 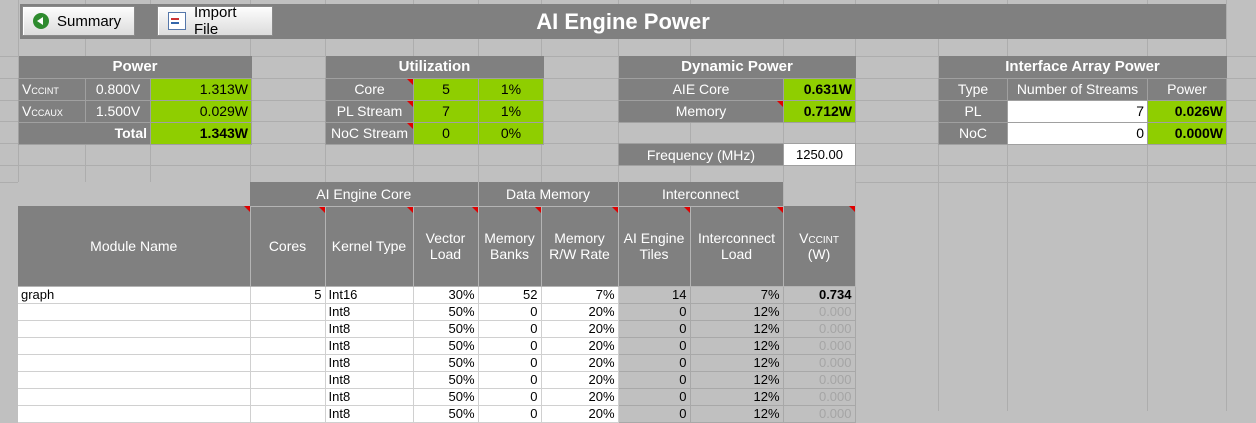 I want to click on cores-cell: 5, so click(x=288, y=295).